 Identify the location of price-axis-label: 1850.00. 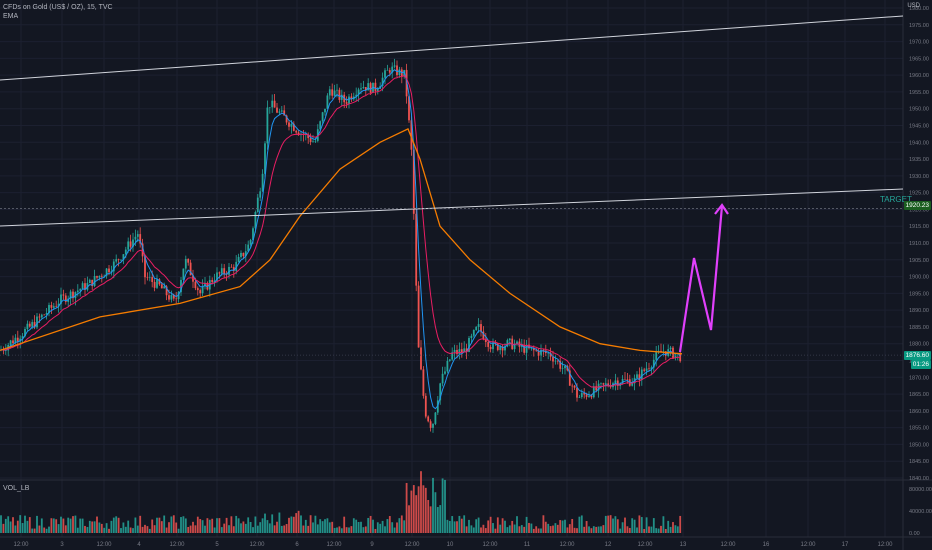
(919, 445).